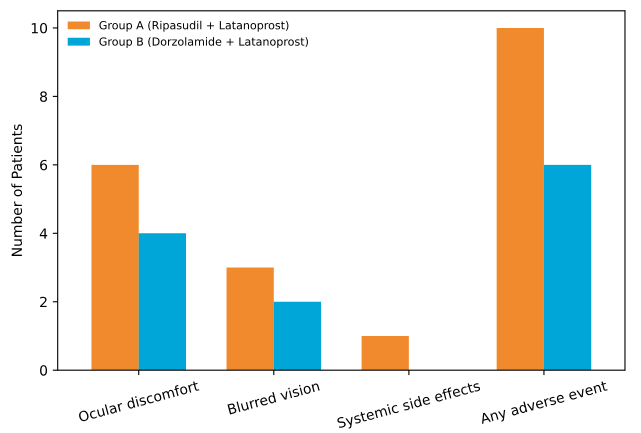 The height and width of the screenshot is (433, 641). What do you see at coordinates (44, 370) in the screenshot?
I see `y-tick-label: 0` at bounding box center [44, 370].